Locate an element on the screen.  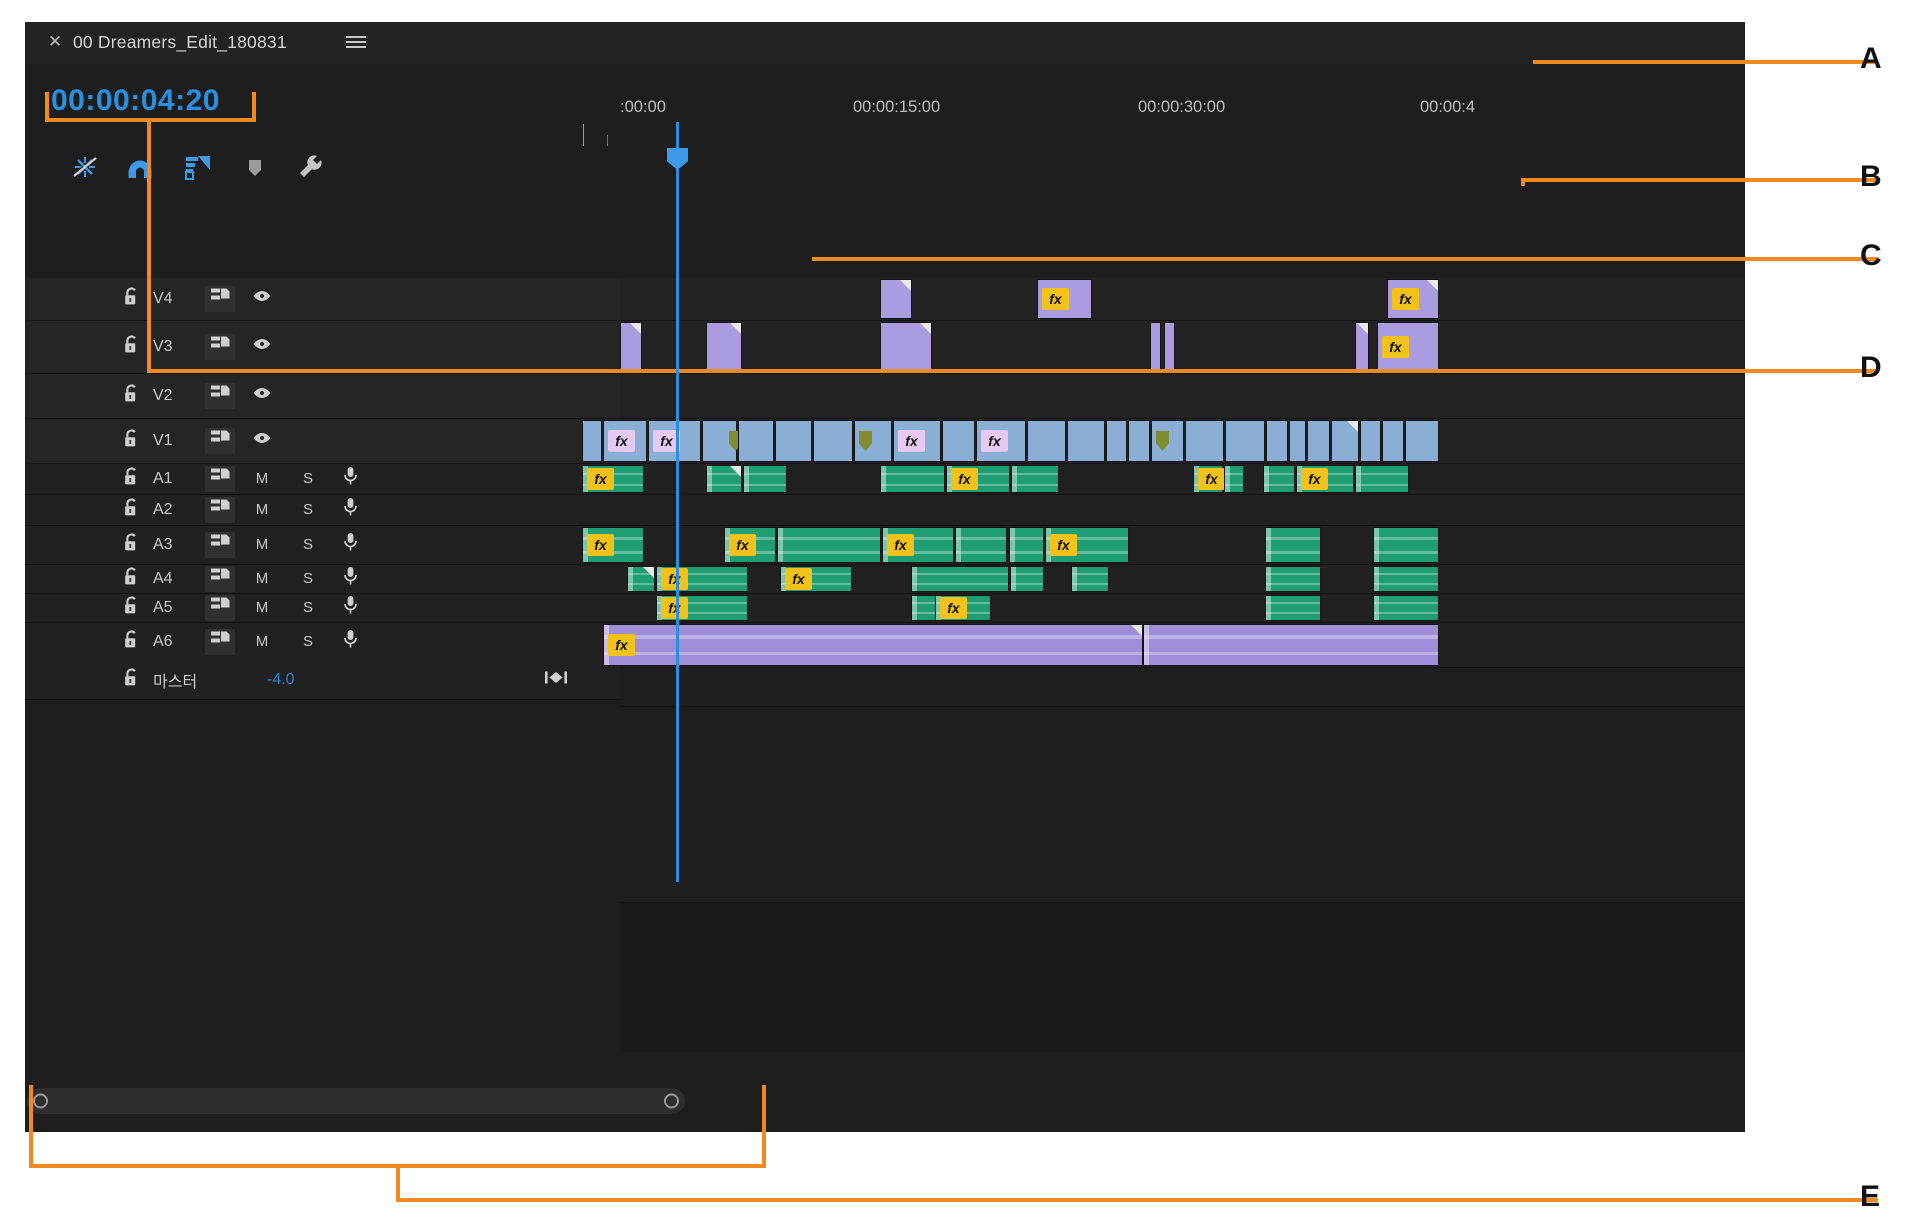
track-header-V1: V1 is located at coordinates (322, 441).